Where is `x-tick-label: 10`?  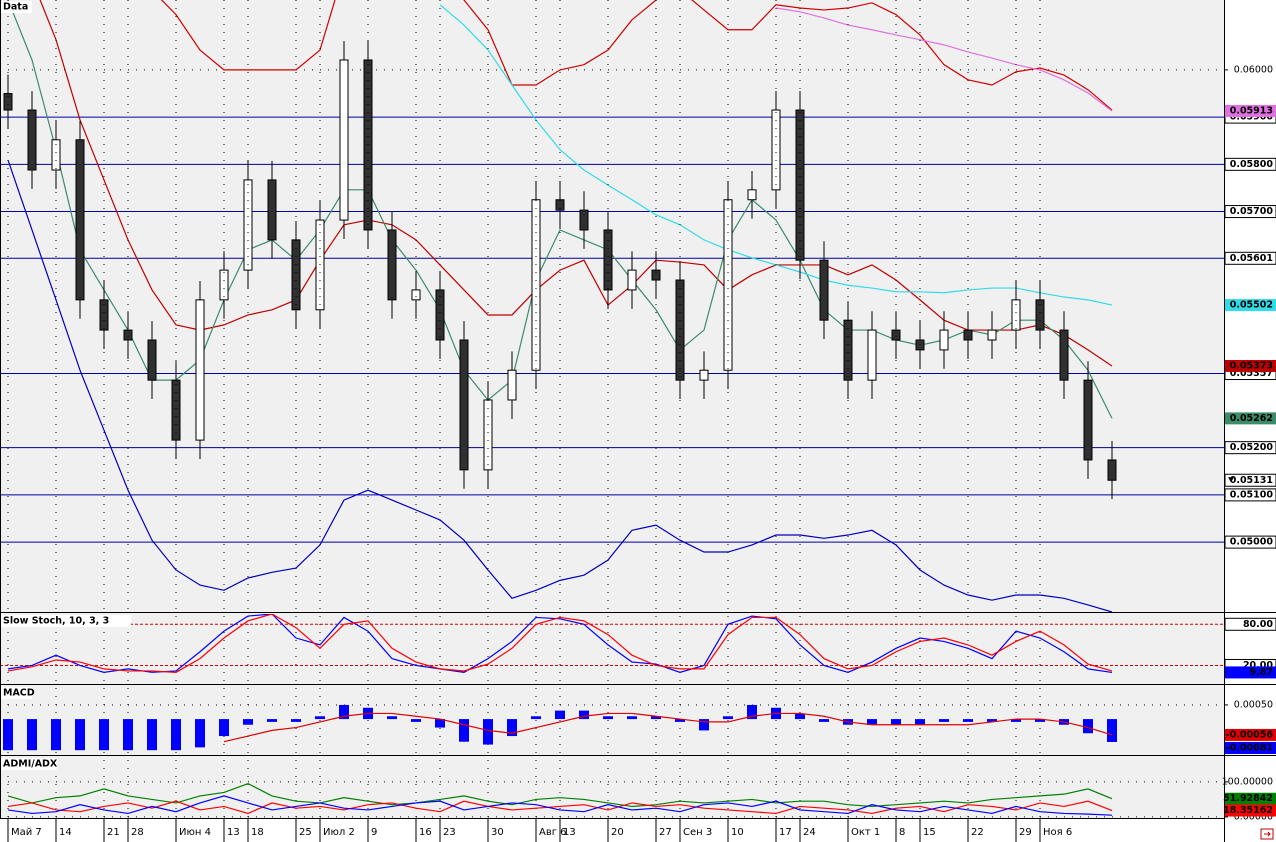
x-tick-label: 10 is located at coordinates (737, 832).